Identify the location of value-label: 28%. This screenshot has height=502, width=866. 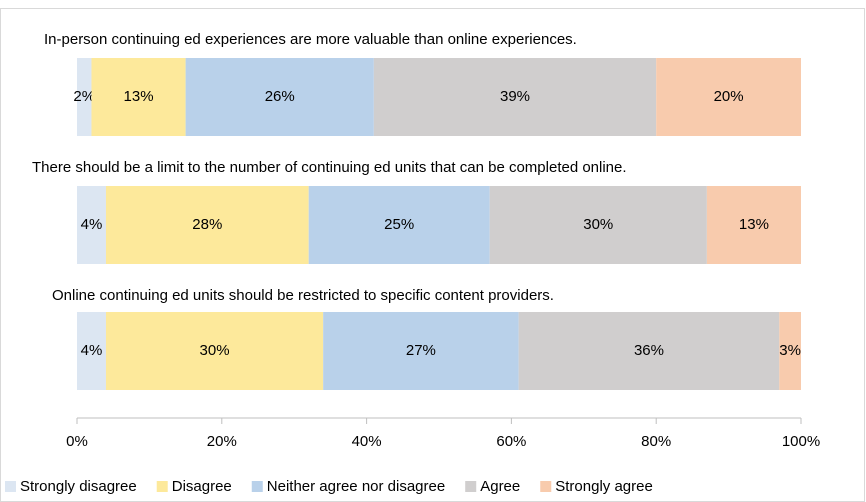
(207, 224).